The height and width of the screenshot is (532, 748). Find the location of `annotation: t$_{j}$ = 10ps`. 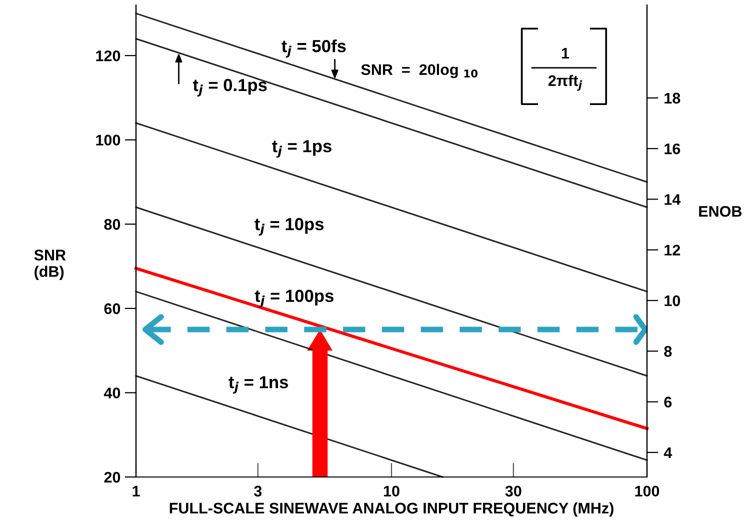

annotation: t$_{j}$ = 10ps is located at coordinates (289, 227).